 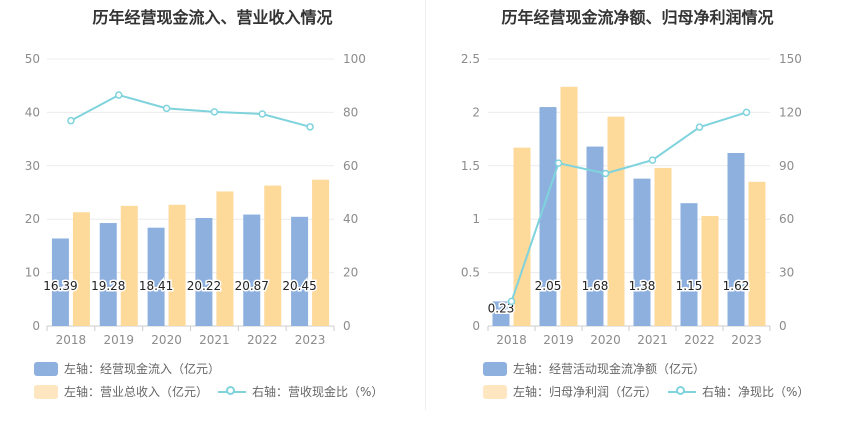 I want to click on right-axis-tick-label: 40, so click(x=350, y=219).